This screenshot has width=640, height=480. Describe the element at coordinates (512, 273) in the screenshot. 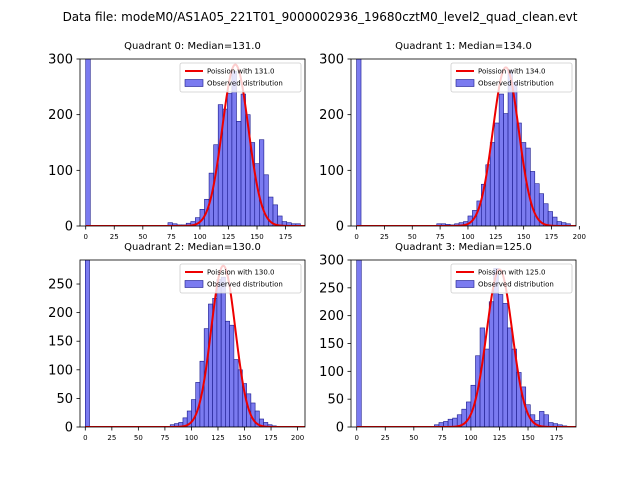

I see `legend-entry-poisson: Poission with 125.0` at that location.